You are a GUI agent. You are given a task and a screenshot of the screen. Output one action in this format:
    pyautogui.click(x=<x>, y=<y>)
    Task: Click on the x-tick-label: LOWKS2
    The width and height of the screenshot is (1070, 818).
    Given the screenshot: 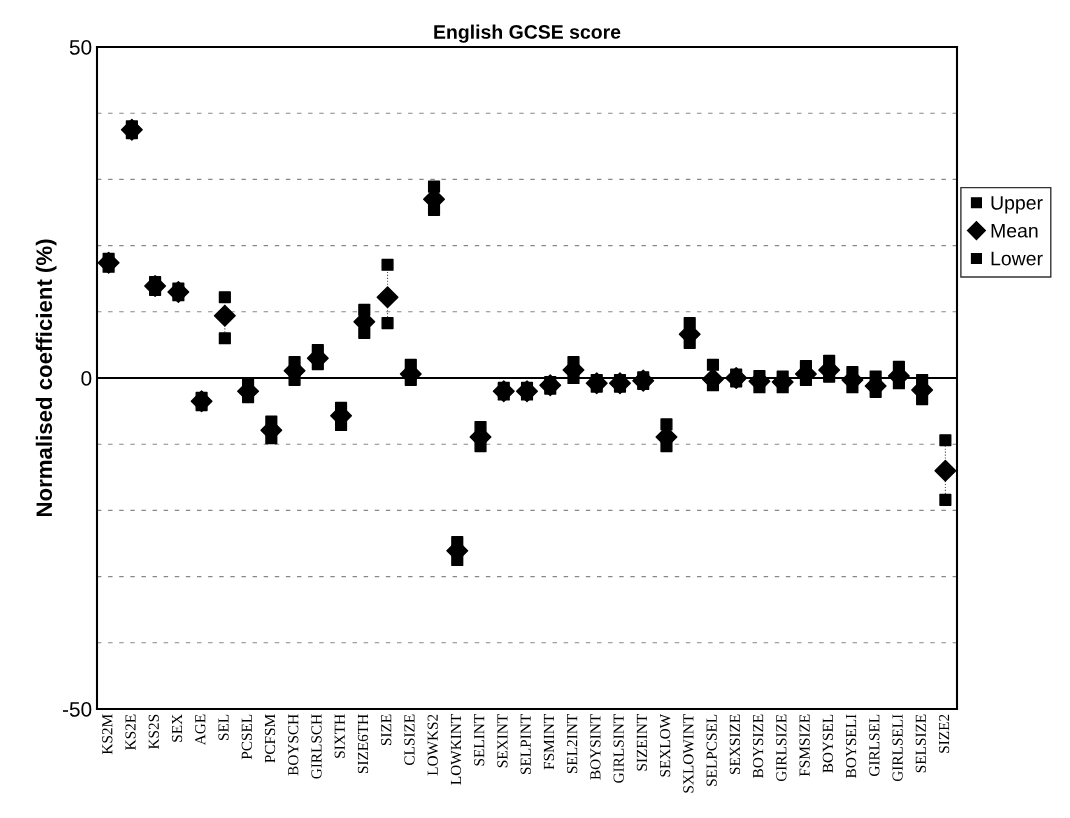 What is the action you would take?
    pyautogui.click(x=432, y=745)
    